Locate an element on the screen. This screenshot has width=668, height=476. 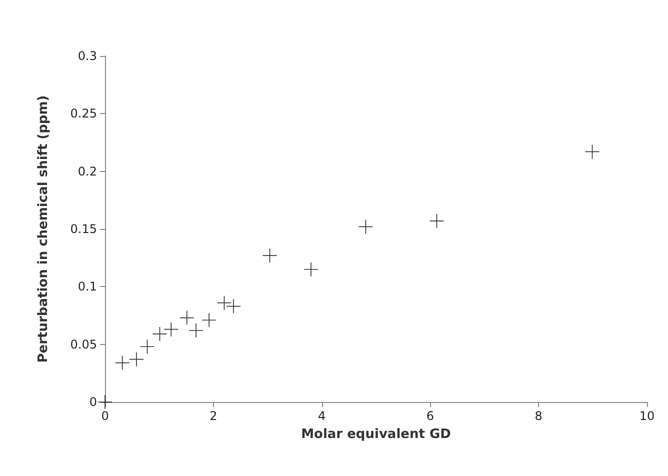
y-tick-label: 0.1 is located at coordinates (87, 287).